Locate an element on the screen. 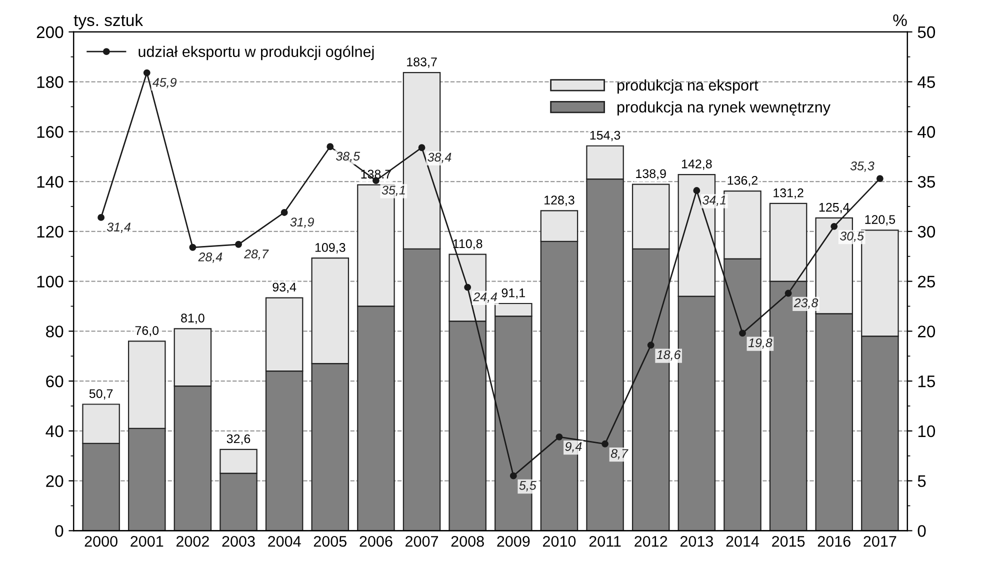 The image size is (981, 580). y2-tick-label: 45 is located at coordinates (926, 82).